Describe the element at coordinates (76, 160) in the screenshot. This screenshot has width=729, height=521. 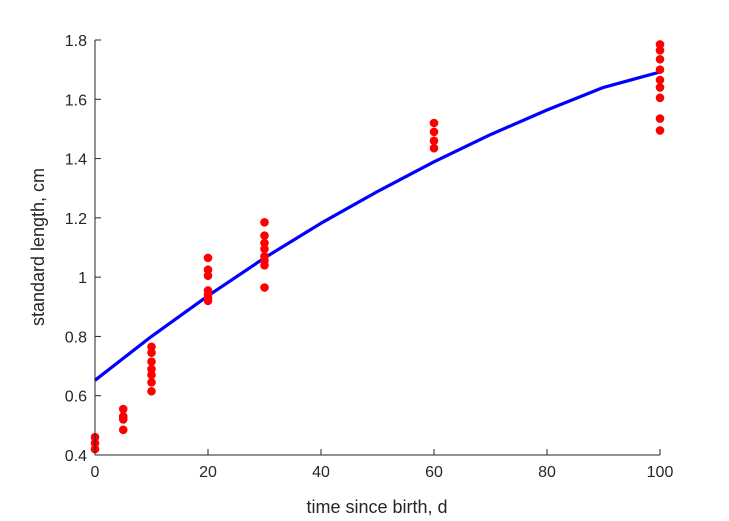
I see `y-tick-label: 1.4` at that location.